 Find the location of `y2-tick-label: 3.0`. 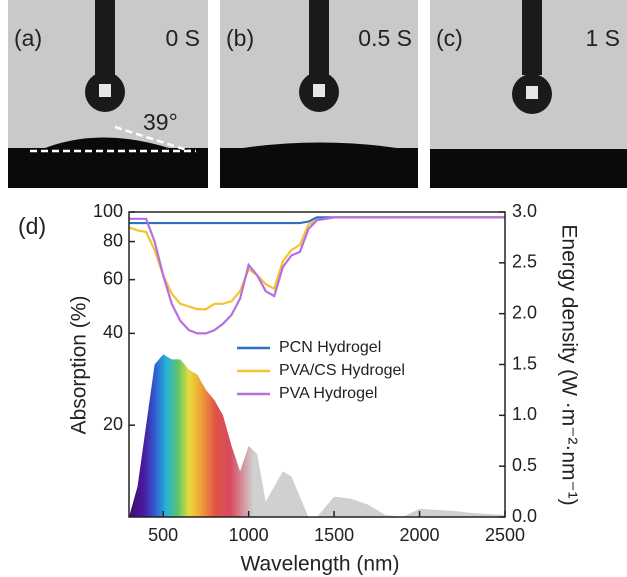

y2-tick-label: 3.0 is located at coordinates (524, 211).